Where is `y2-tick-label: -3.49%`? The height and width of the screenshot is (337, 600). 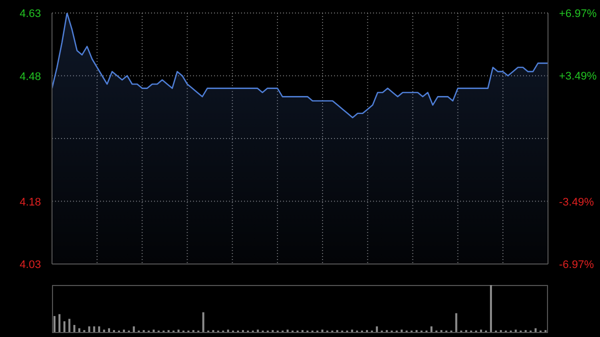
y2-tick-label: -3.49% is located at coordinates (576, 202).